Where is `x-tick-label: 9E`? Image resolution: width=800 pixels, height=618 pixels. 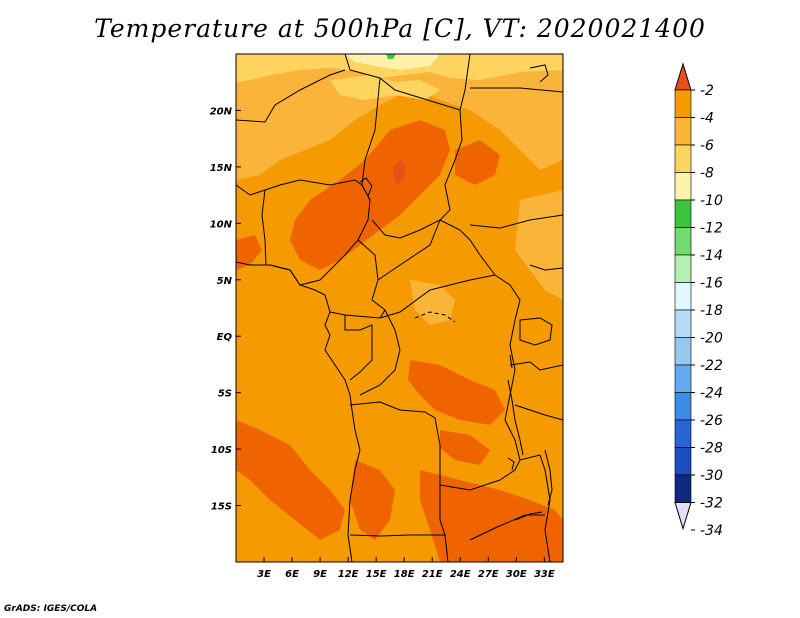 x-tick-label: 9E is located at coordinates (320, 574).